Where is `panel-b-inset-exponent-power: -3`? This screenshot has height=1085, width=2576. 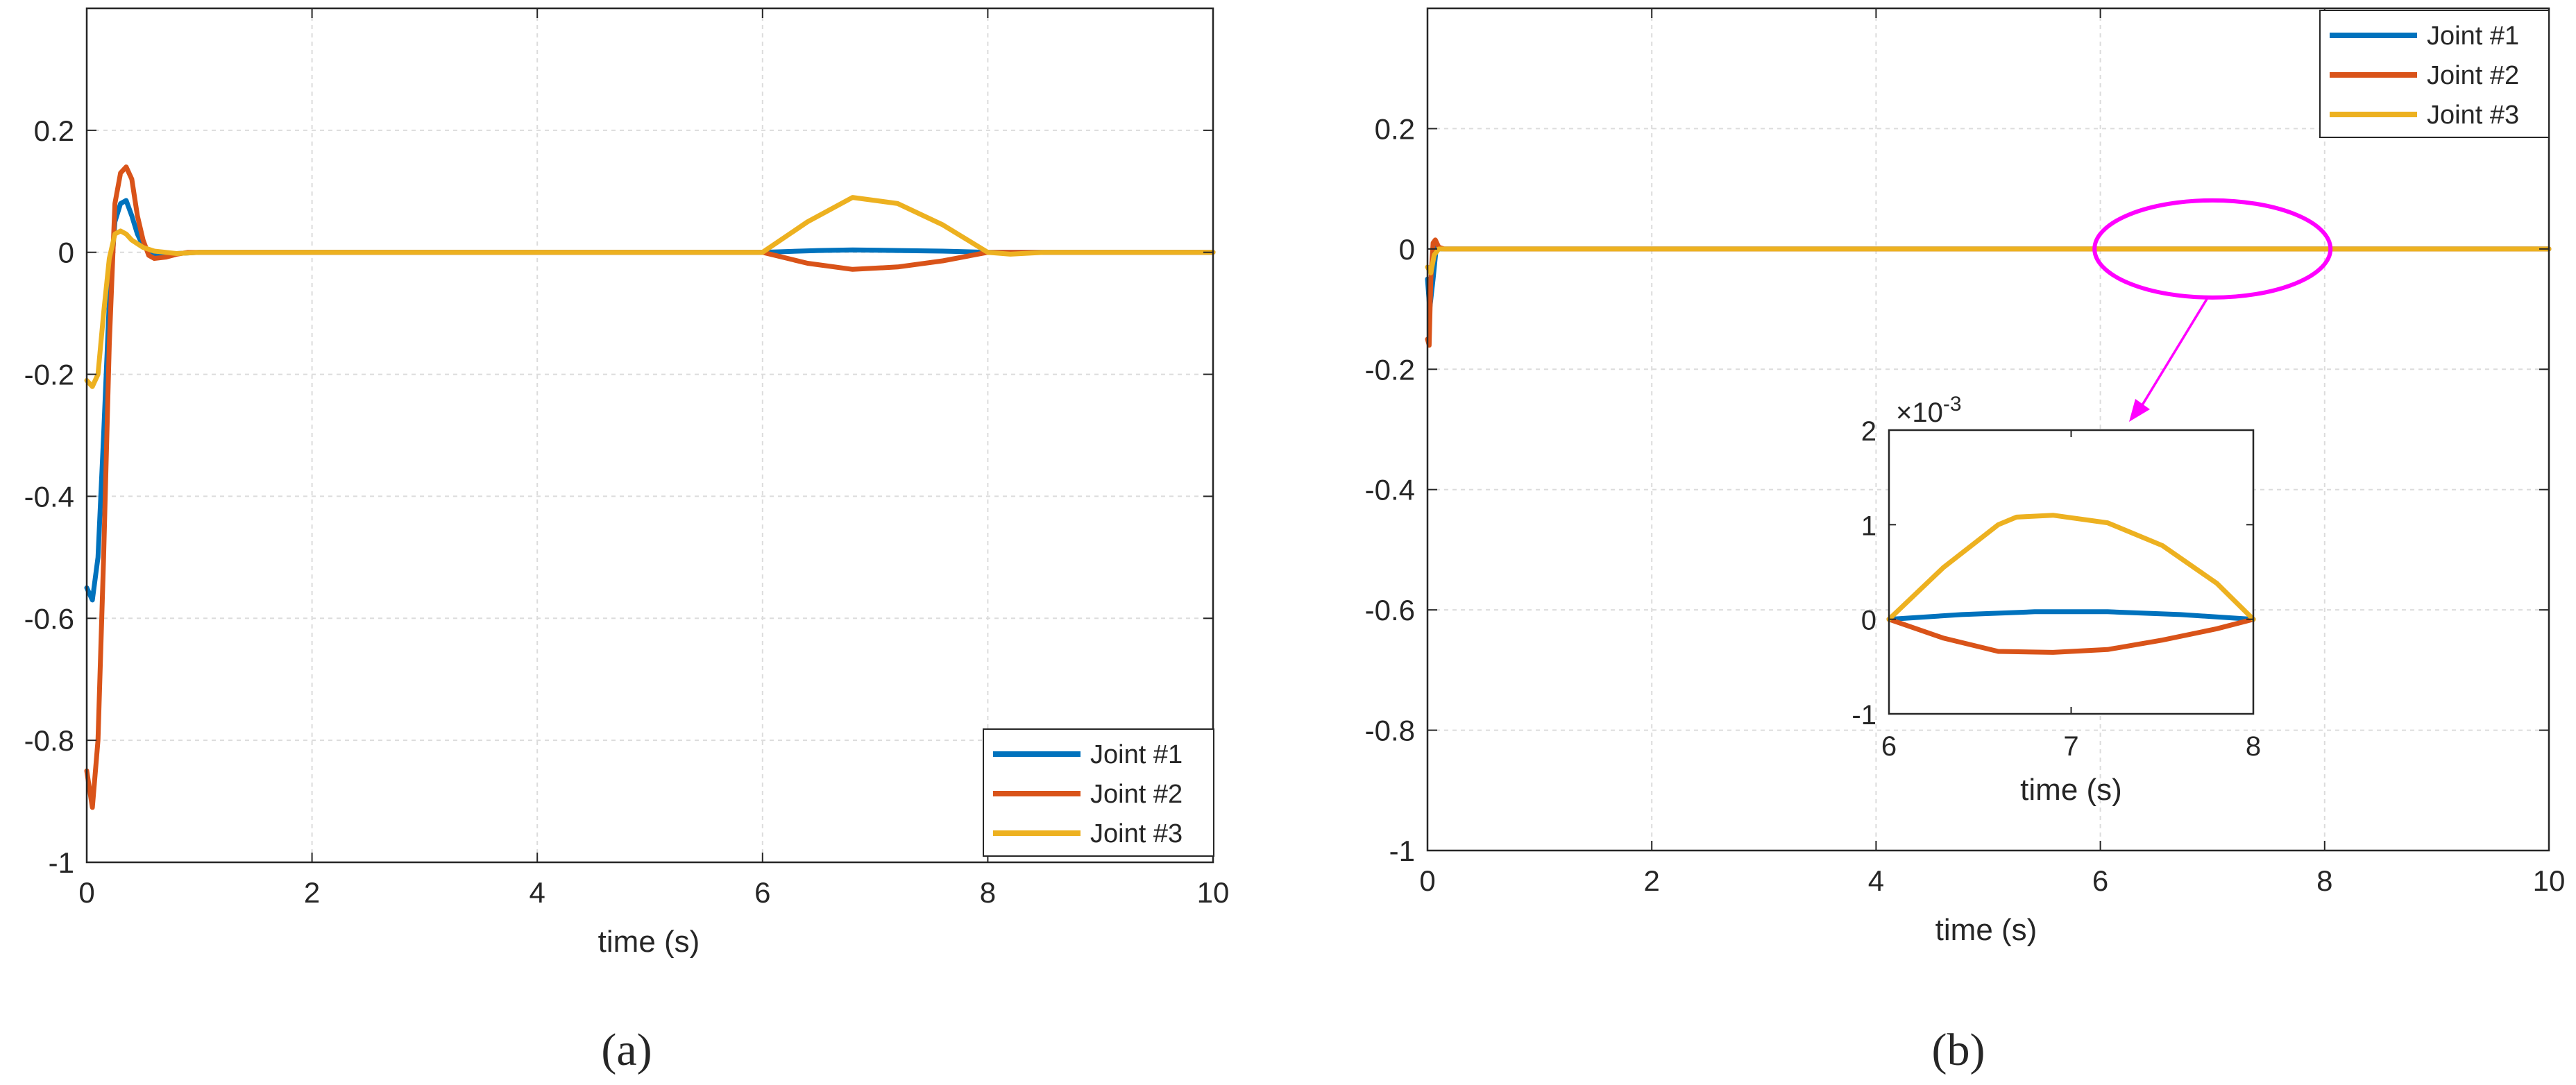 panel-b-inset-exponent-power: -3 is located at coordinates (1953, 405).